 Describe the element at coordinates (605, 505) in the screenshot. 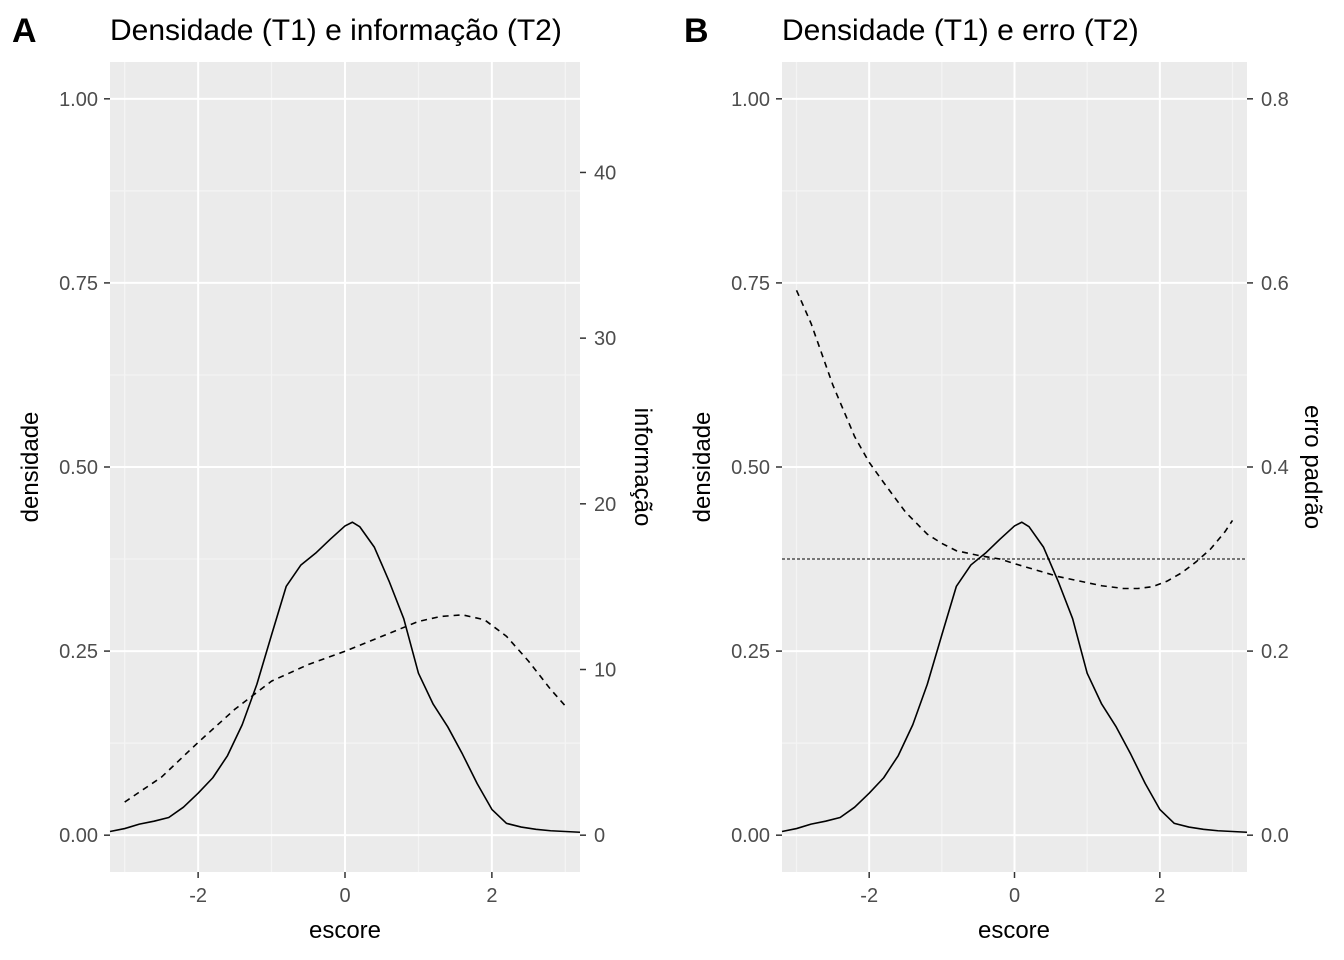

I see `y2-tick-label: 20` at that location.